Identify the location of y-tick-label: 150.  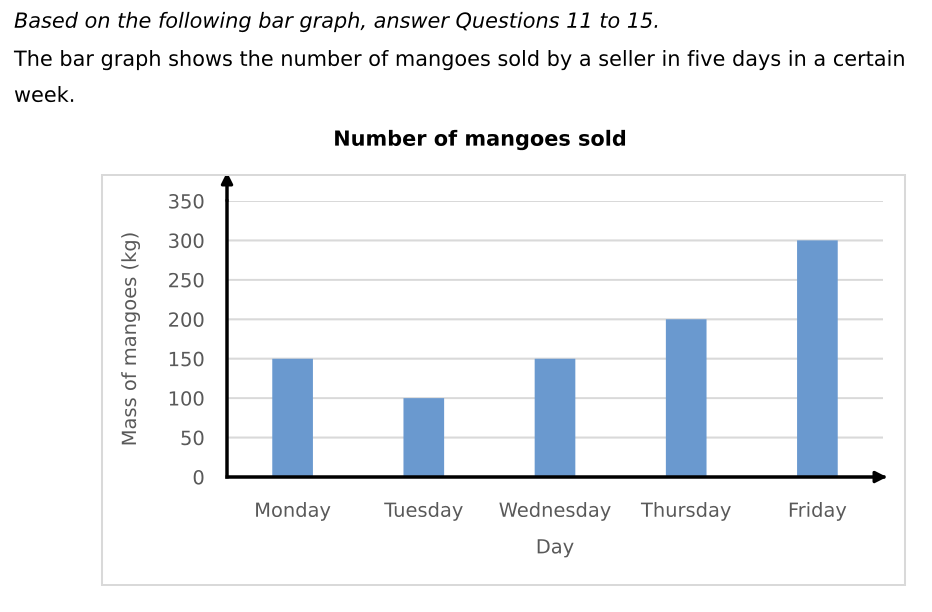
(187, 359).